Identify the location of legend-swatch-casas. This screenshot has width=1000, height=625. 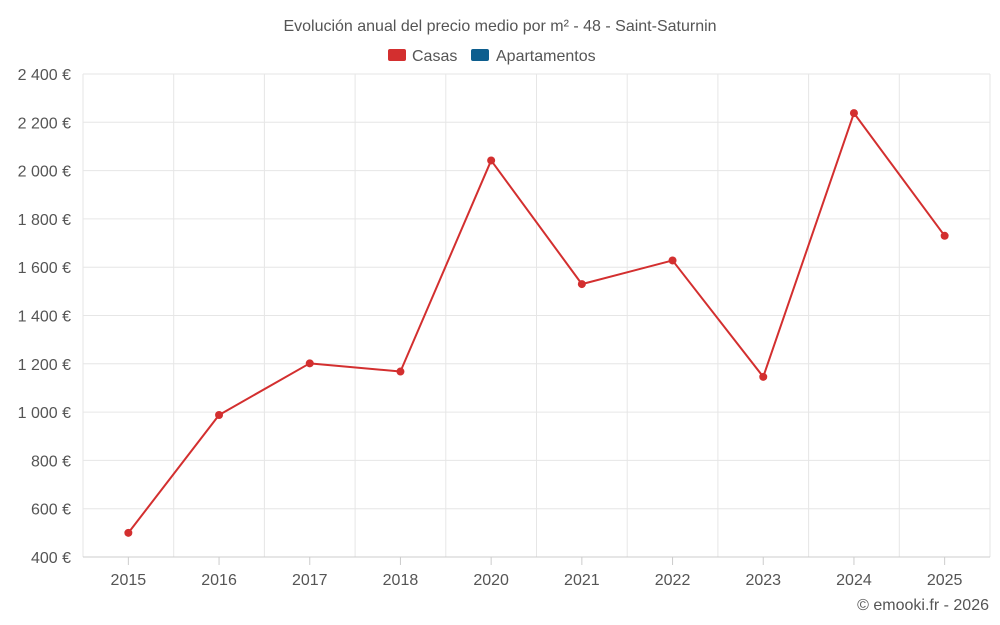
(397, 55).